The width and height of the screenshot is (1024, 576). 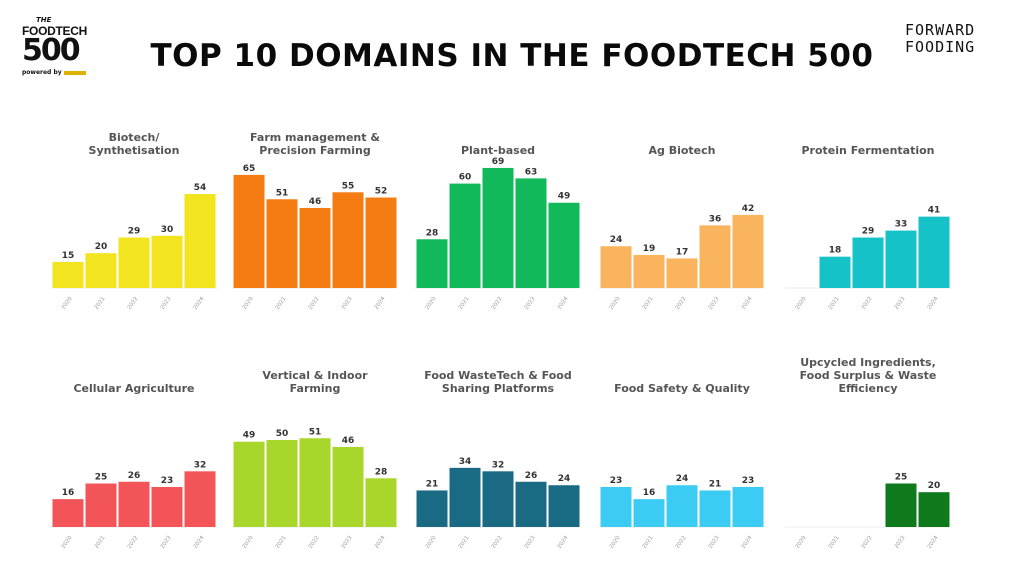 What do you see at coordinates (74, 72) in the screenshot?
I see `powered-by-brand-mark` at bounding box center [74, 72].